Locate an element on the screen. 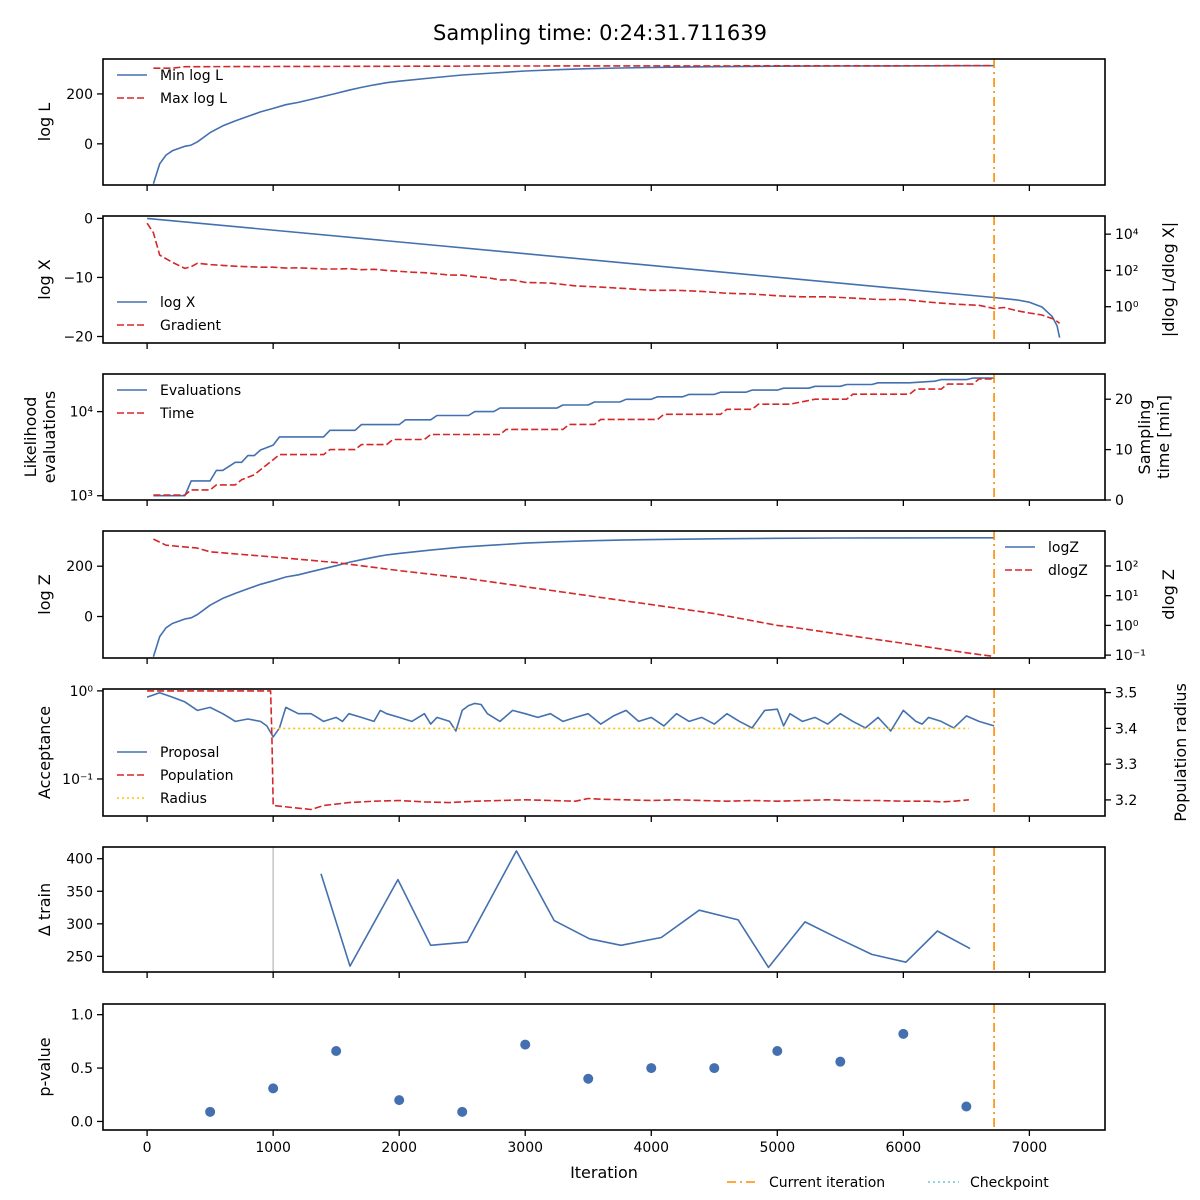 The image size is (1200, 1200). y-tick-label: 300 is located at coordinates (79, 925).